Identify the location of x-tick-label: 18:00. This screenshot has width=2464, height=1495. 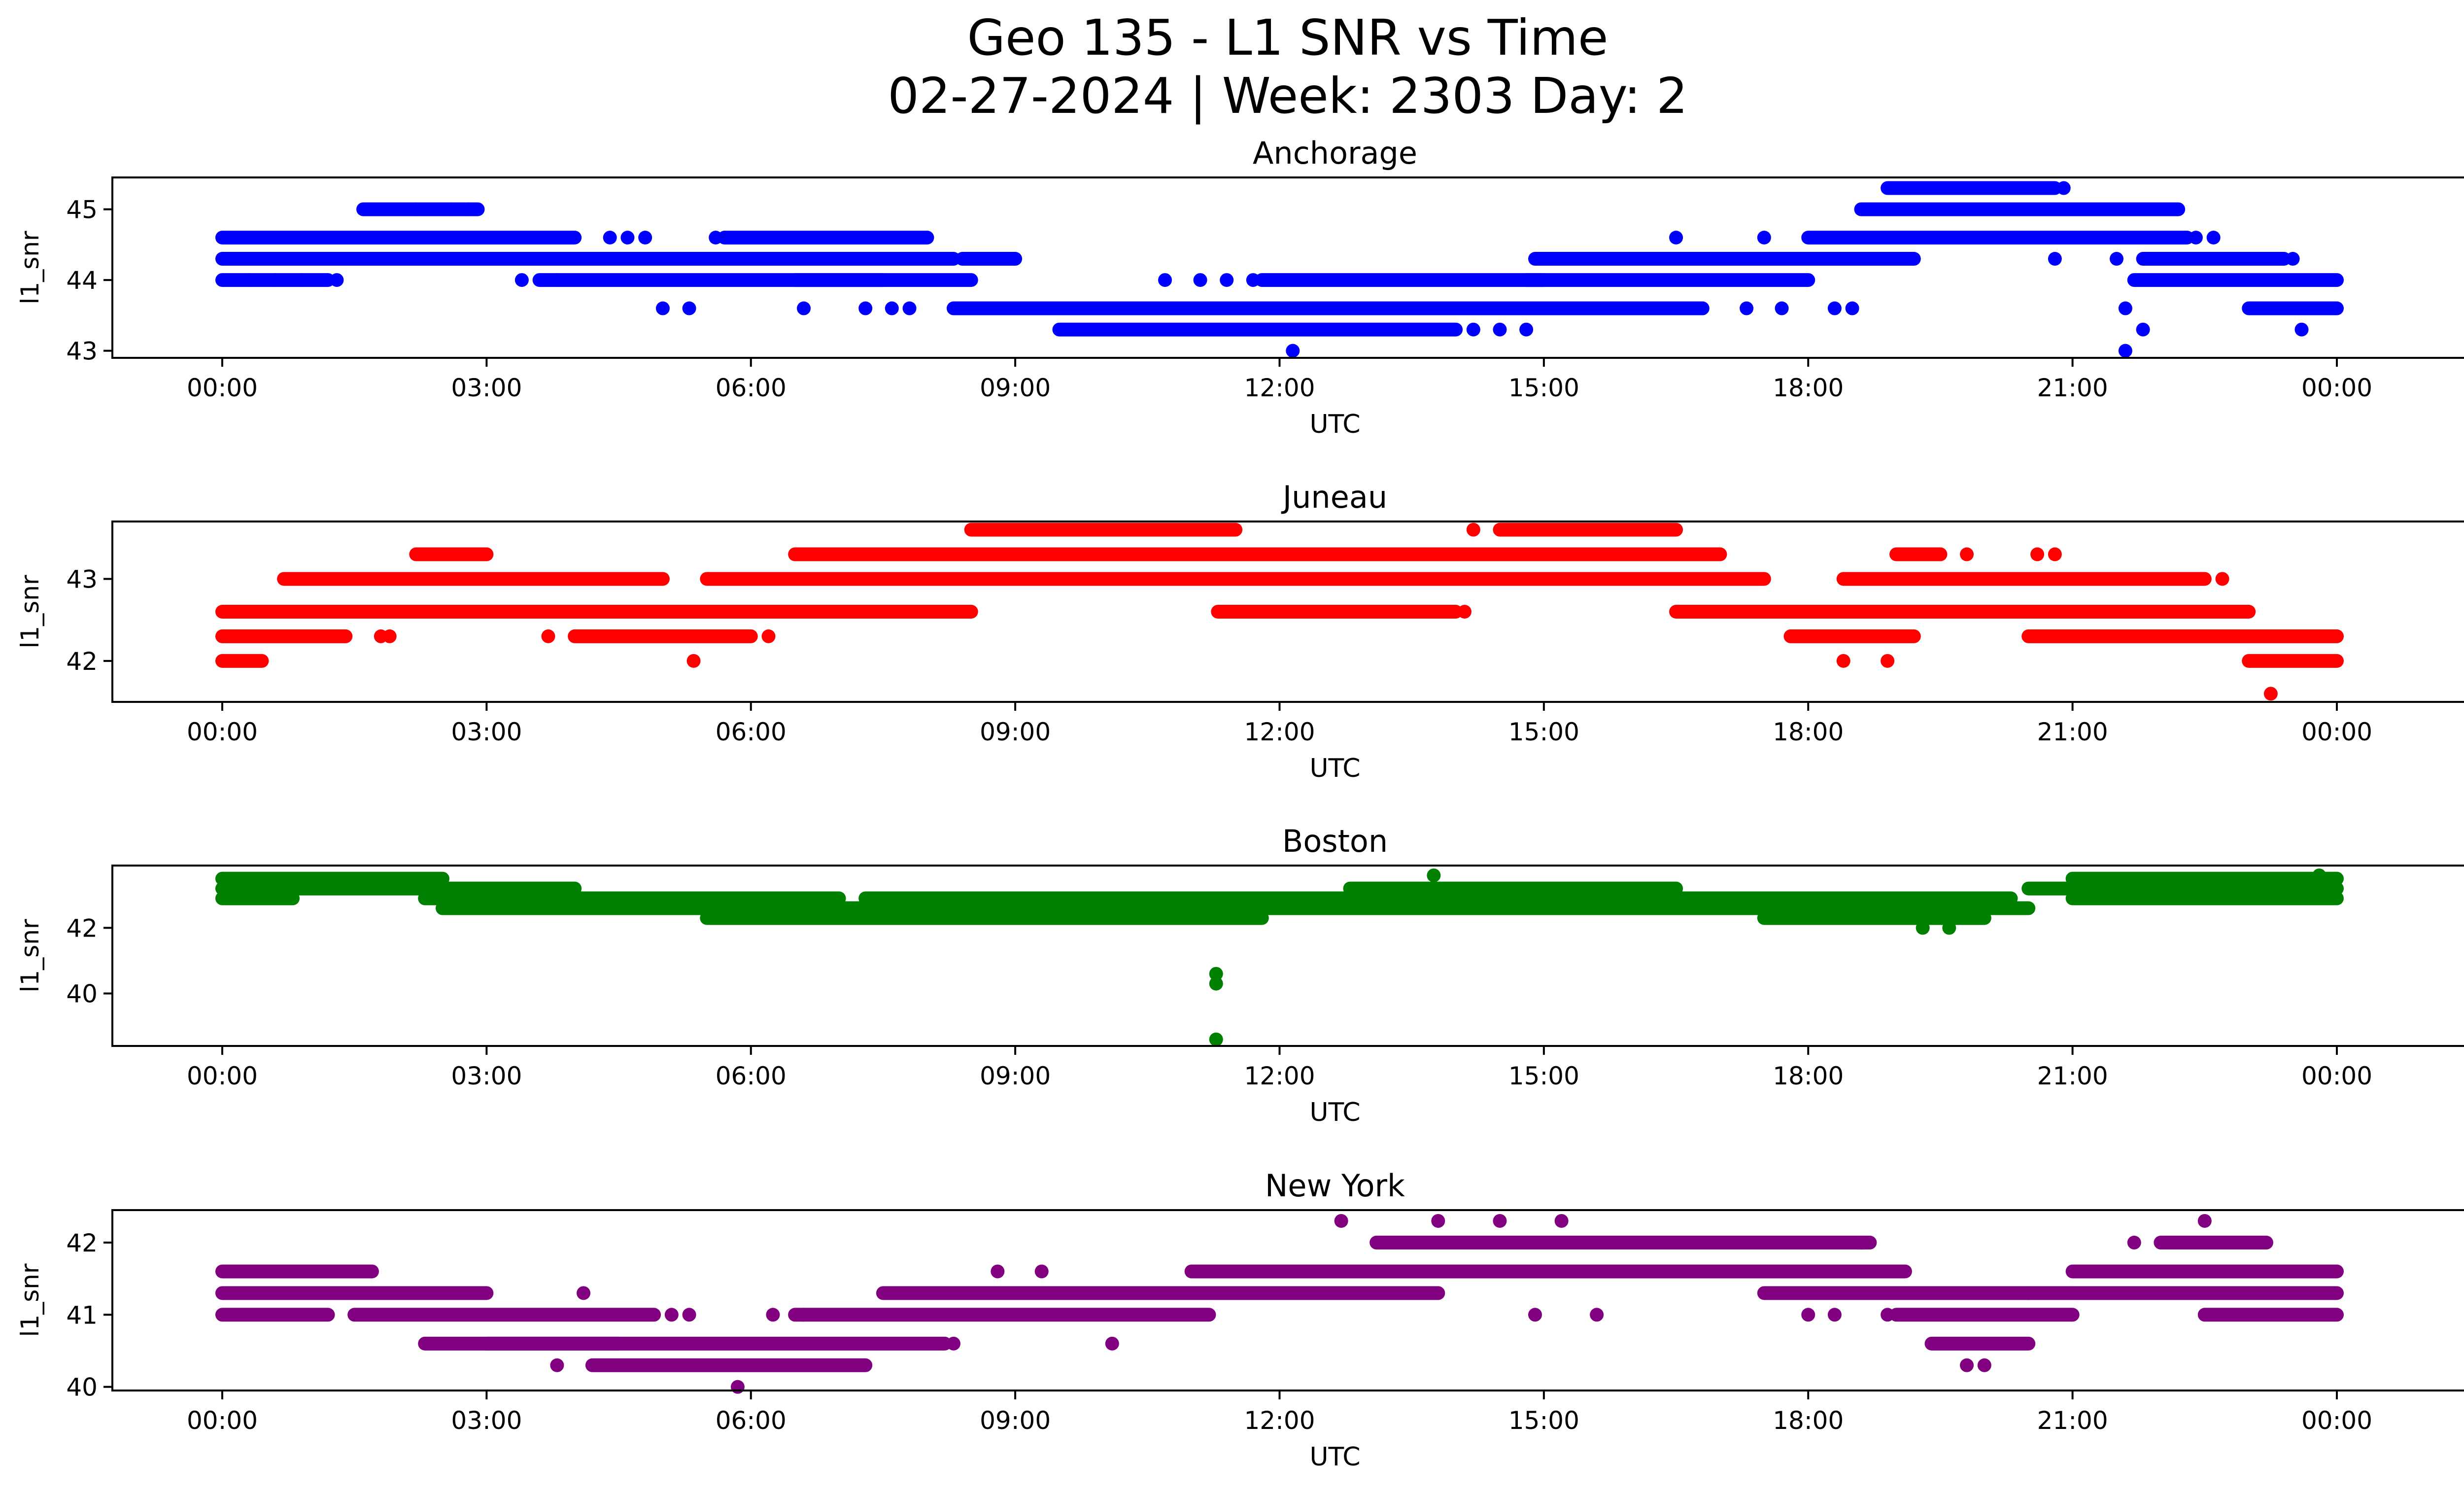
(1808, 1076).